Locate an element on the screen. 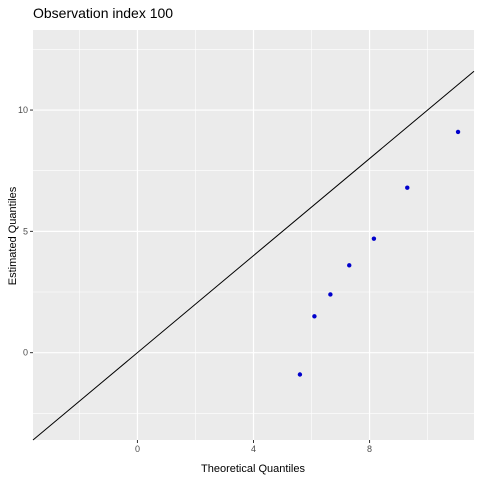 Image resolution: width=480 pixels, height=480 pixels. x-axis-title: Theoretical Quantiles is located at coordinates (253, 469).